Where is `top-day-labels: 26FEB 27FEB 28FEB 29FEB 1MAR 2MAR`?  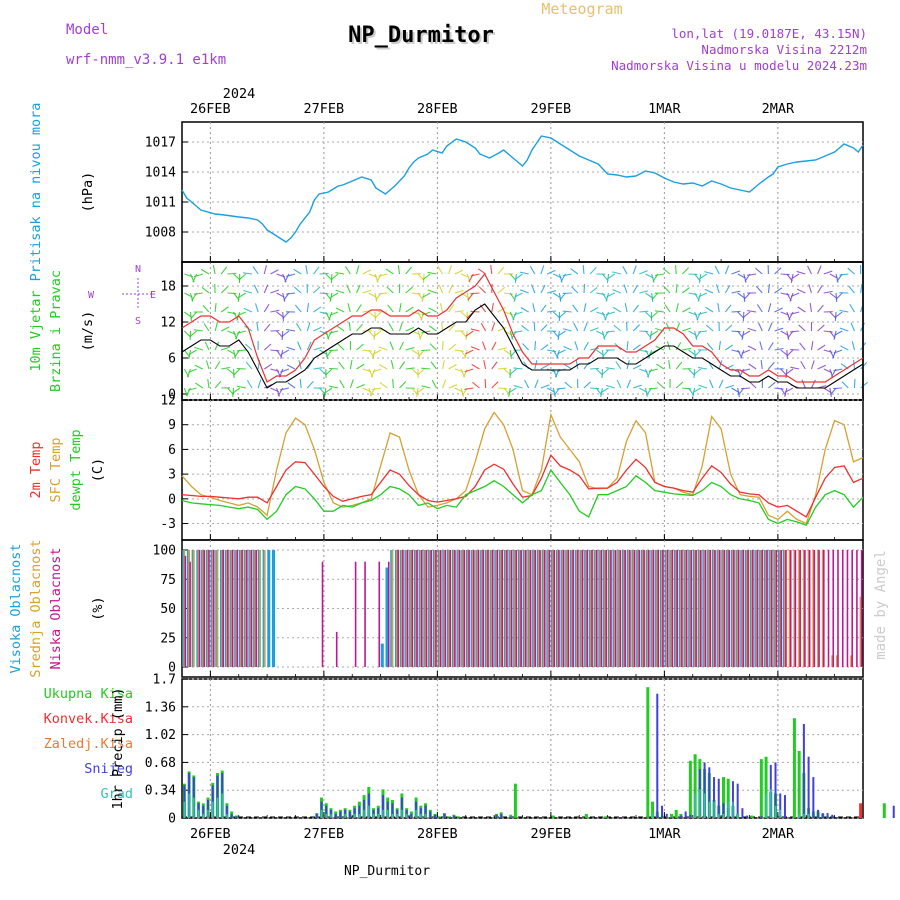 top-day-labels: 26FEB 27FEB 28FEB 29FEB 1MAR 2MAR is located at coordinates (492, 109).